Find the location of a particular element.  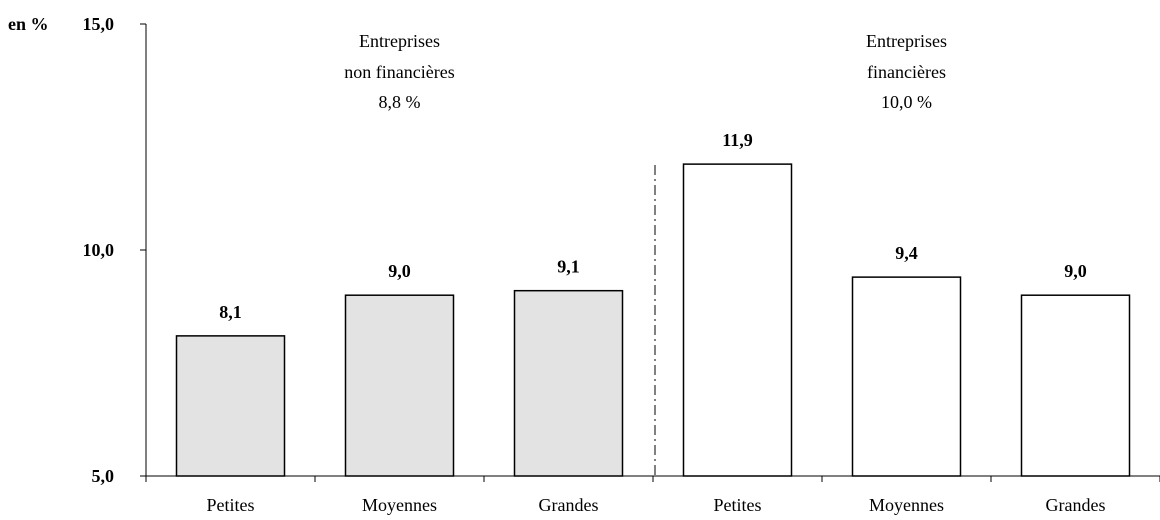

group-label-line: 8,8 % is located at coordinates (400, 102).